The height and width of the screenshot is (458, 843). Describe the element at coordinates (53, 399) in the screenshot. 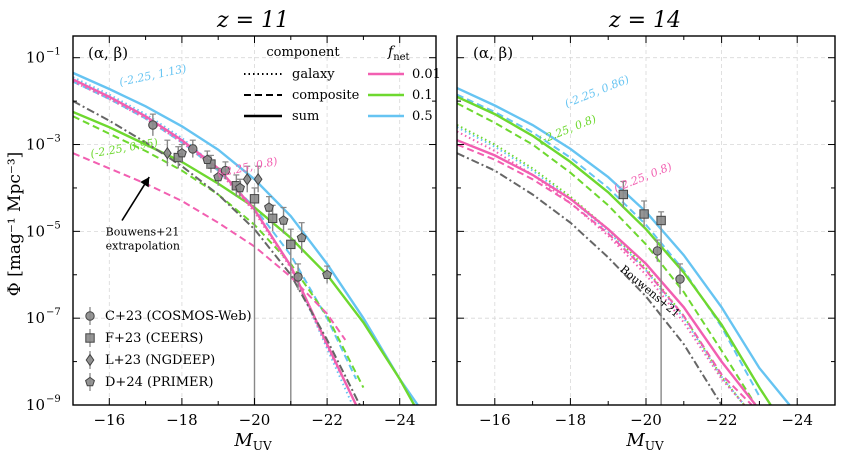

I see `y-tick-exponent: −9` at that location.